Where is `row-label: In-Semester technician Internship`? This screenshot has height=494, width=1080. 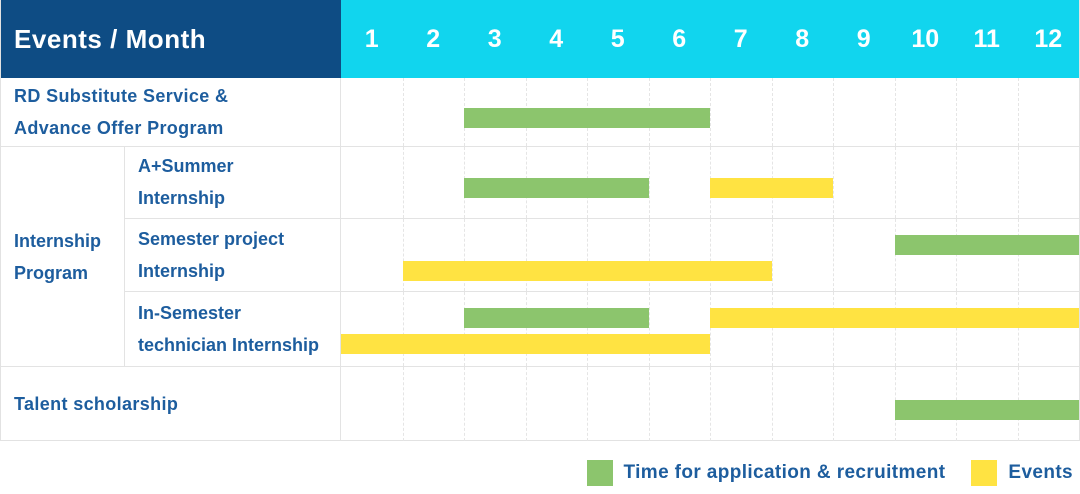
row-label: In-Semester technician Internship is located at coordinates (233, 329).